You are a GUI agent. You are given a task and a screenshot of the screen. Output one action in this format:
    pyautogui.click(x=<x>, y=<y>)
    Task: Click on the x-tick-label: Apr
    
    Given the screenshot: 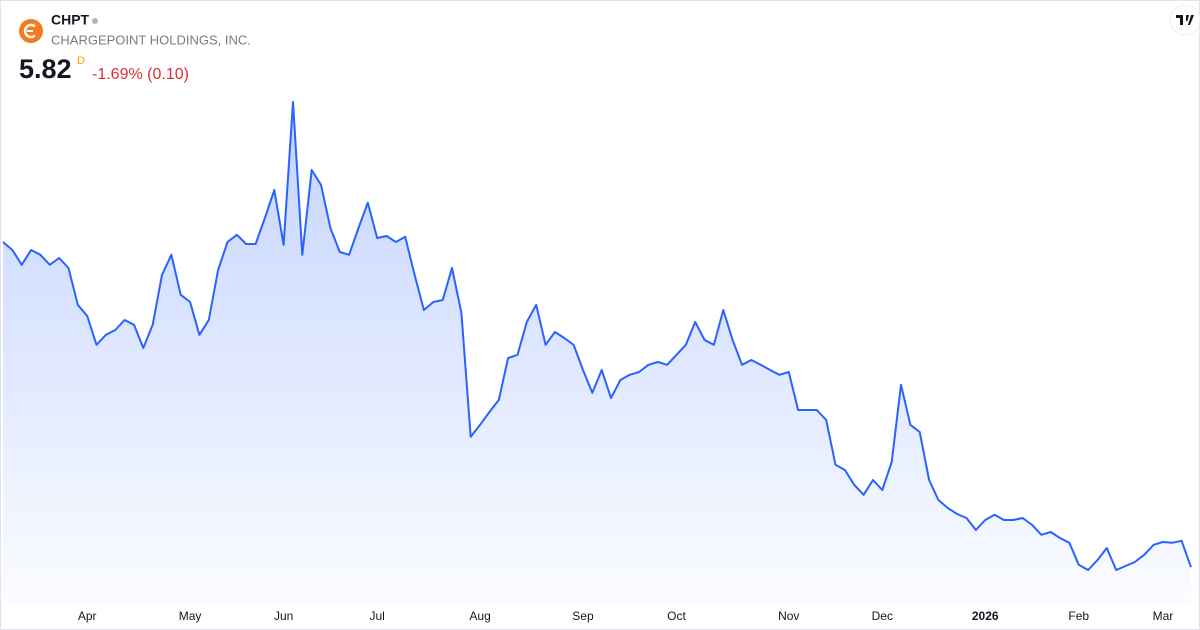 What is the action you would take?
    pyautogui.click(x=87, y=616)
    